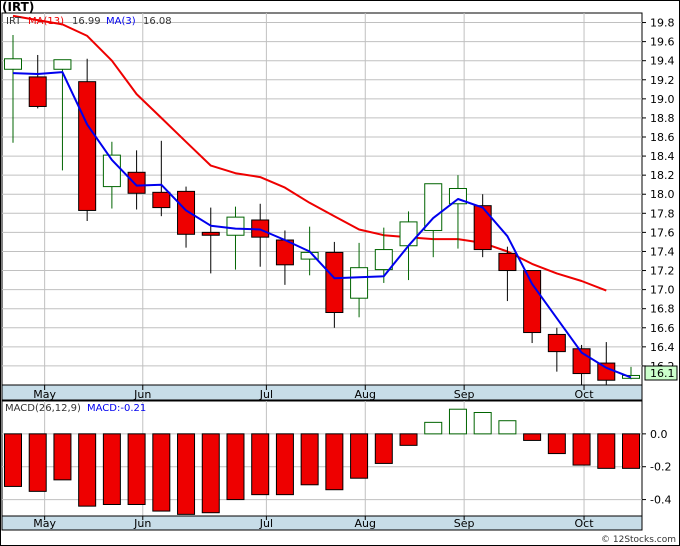 The image size is (680, 546). What do you see at coordinates (662, 156) in the screenshot?
I see `price-y-tick-label: 18.4` at bounding box center [662, 156].